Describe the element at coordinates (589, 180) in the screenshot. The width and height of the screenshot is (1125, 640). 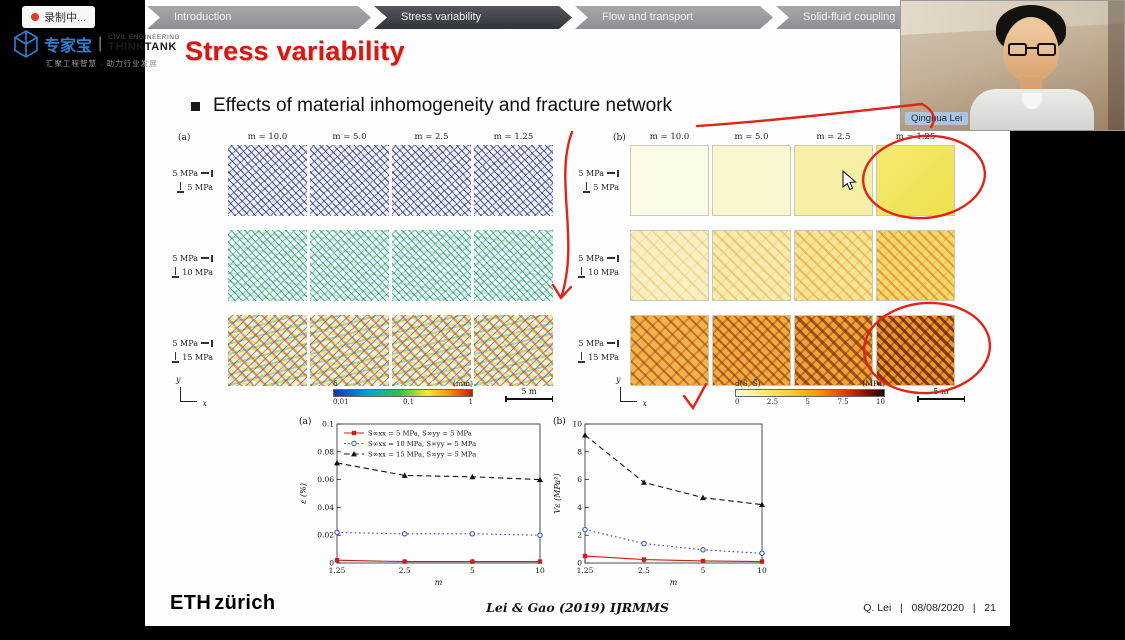
I see `row-label: 5 MPa 5 MPa` at that location.